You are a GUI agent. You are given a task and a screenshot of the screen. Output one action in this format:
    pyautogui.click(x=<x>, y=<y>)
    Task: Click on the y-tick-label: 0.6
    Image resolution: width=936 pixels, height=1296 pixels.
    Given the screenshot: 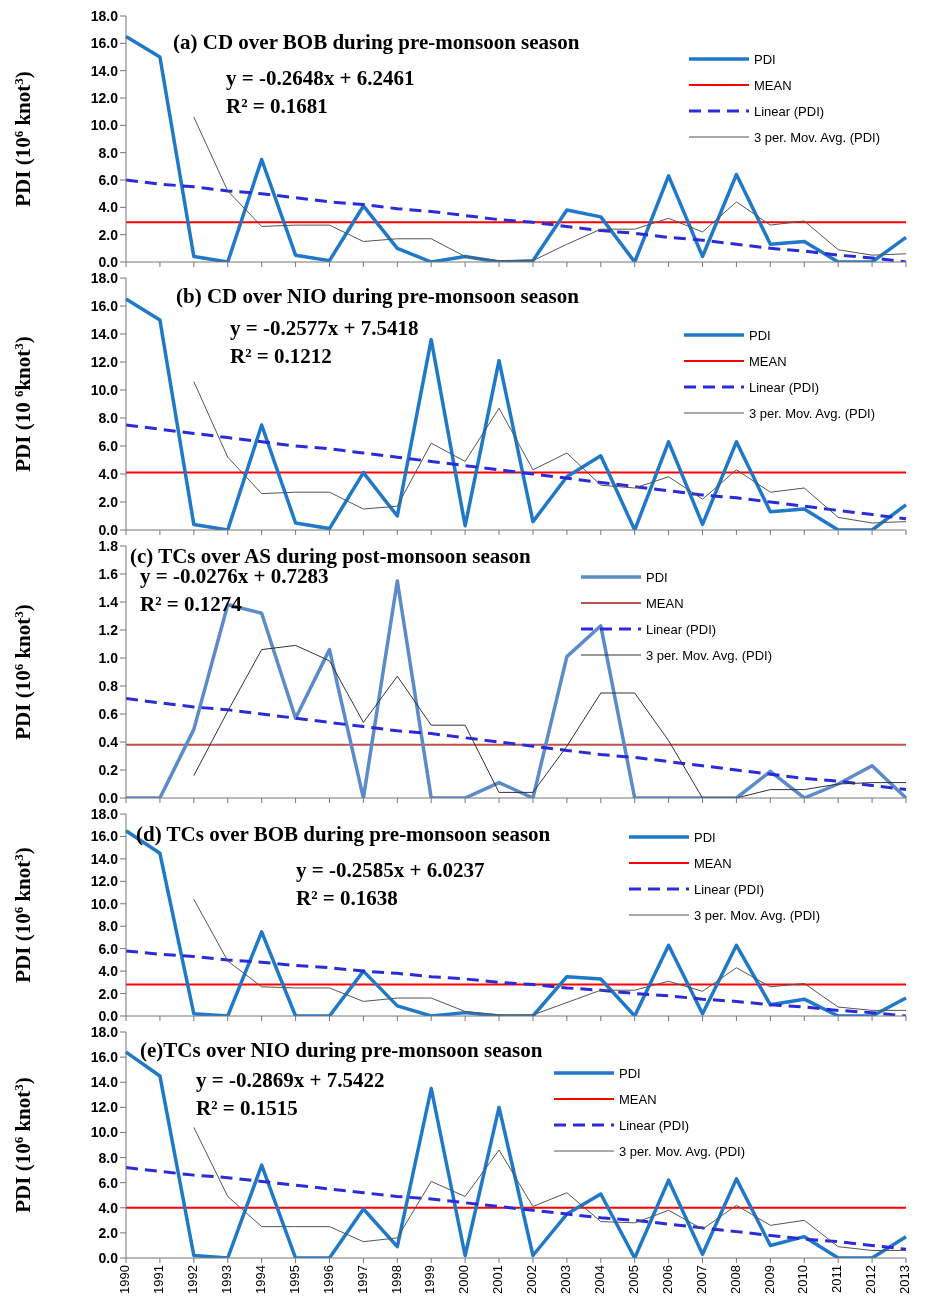 What is the action you would take?
    pyautogui.click(x=108, y=713)
    